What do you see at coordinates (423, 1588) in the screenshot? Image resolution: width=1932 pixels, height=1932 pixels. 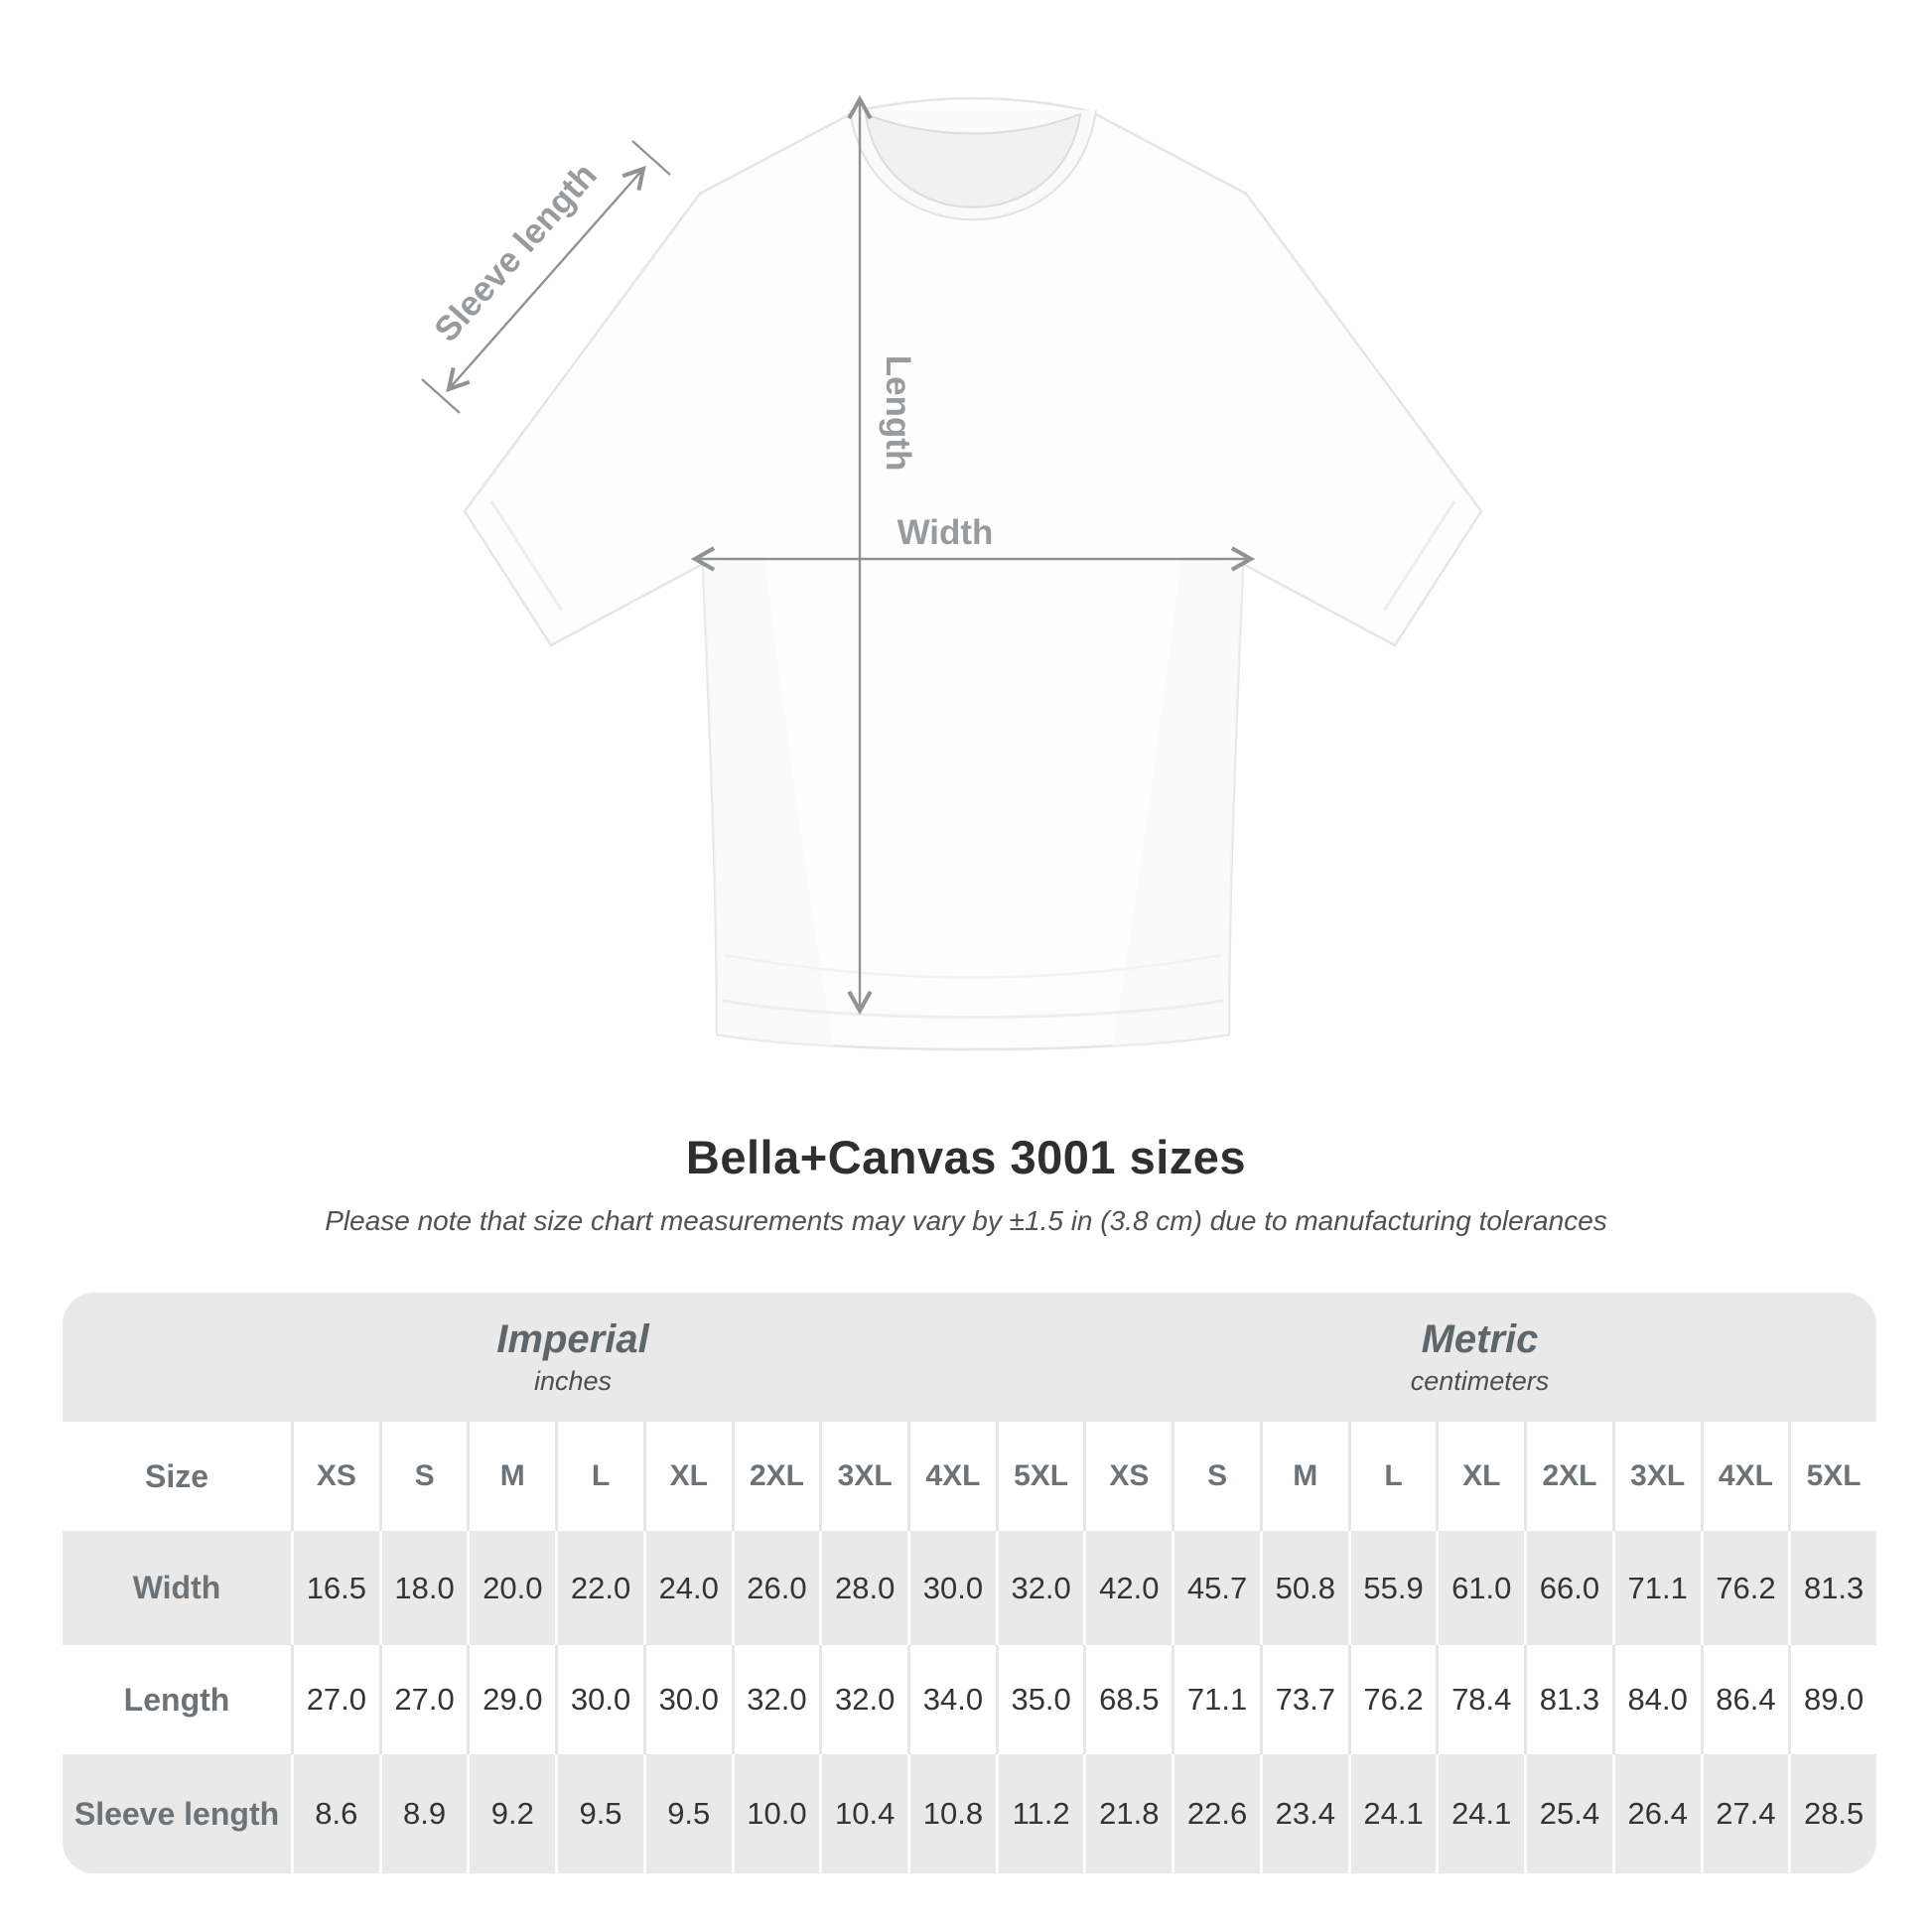 I see `imperial-value-cell: 18.0` at bounding box center [423, 1588].